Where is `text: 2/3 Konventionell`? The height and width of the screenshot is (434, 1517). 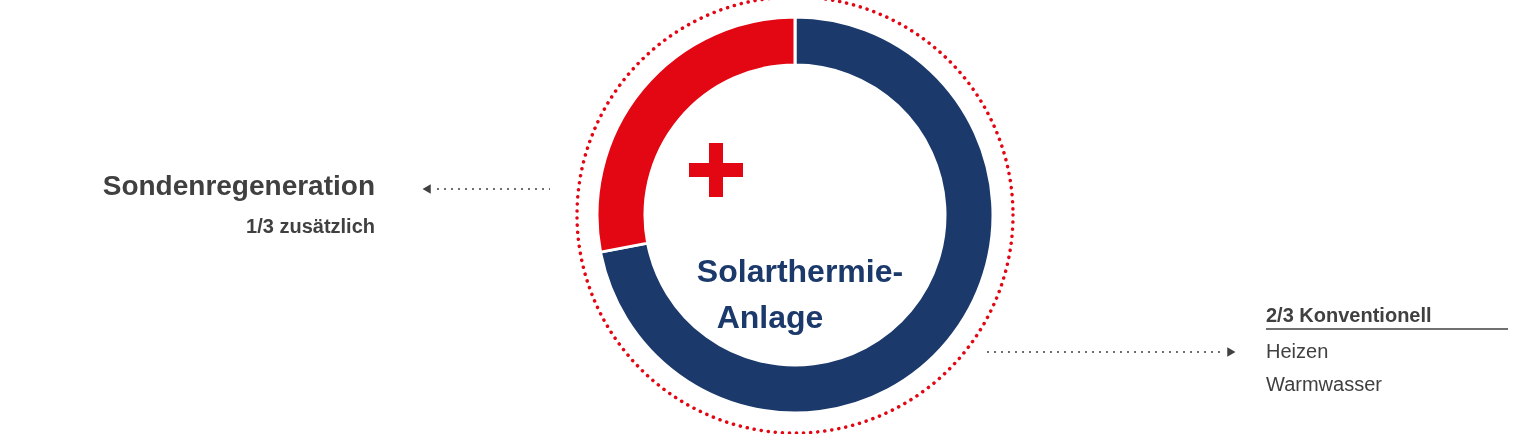
text: 2/3 Konventionell is located at coordinates (1349, 315).